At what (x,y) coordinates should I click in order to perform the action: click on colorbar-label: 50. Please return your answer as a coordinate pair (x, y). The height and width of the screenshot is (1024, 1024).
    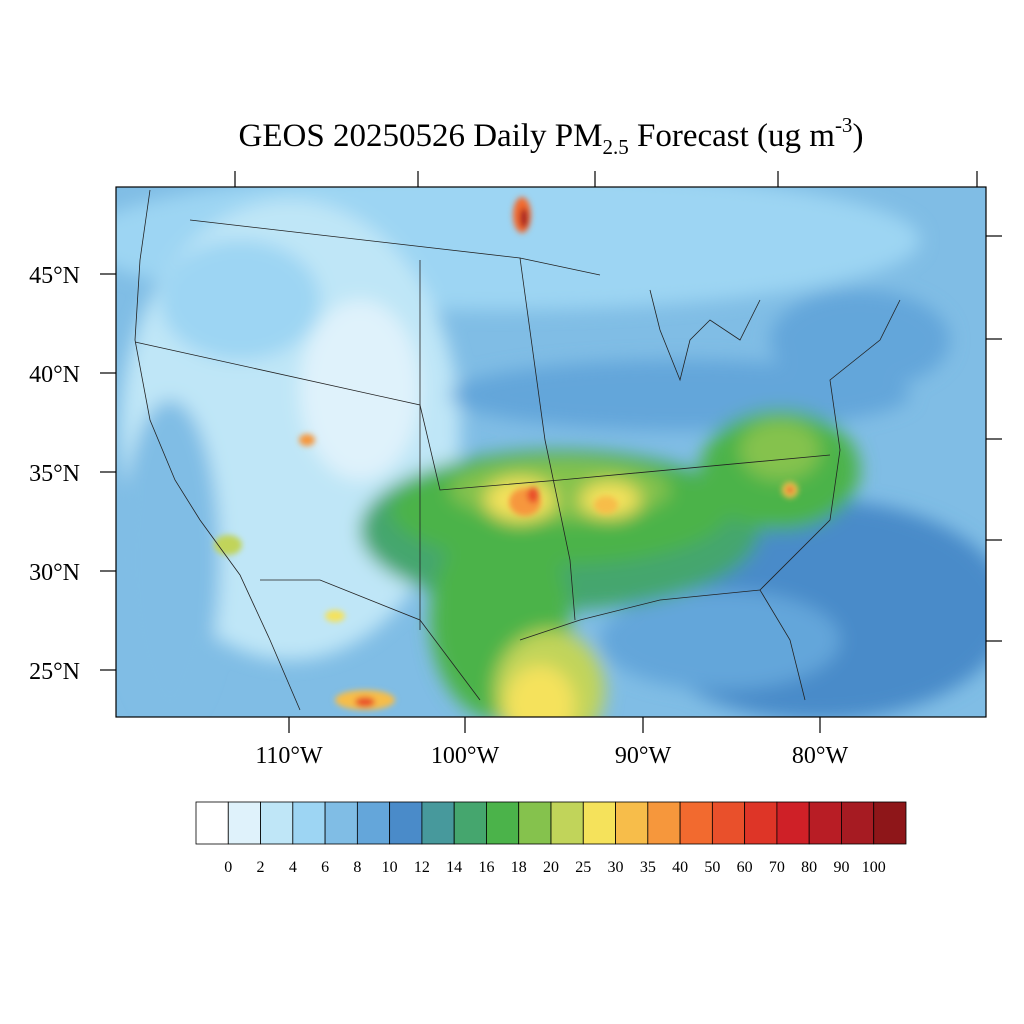
    Looking at the image, I should click on (712, 867).